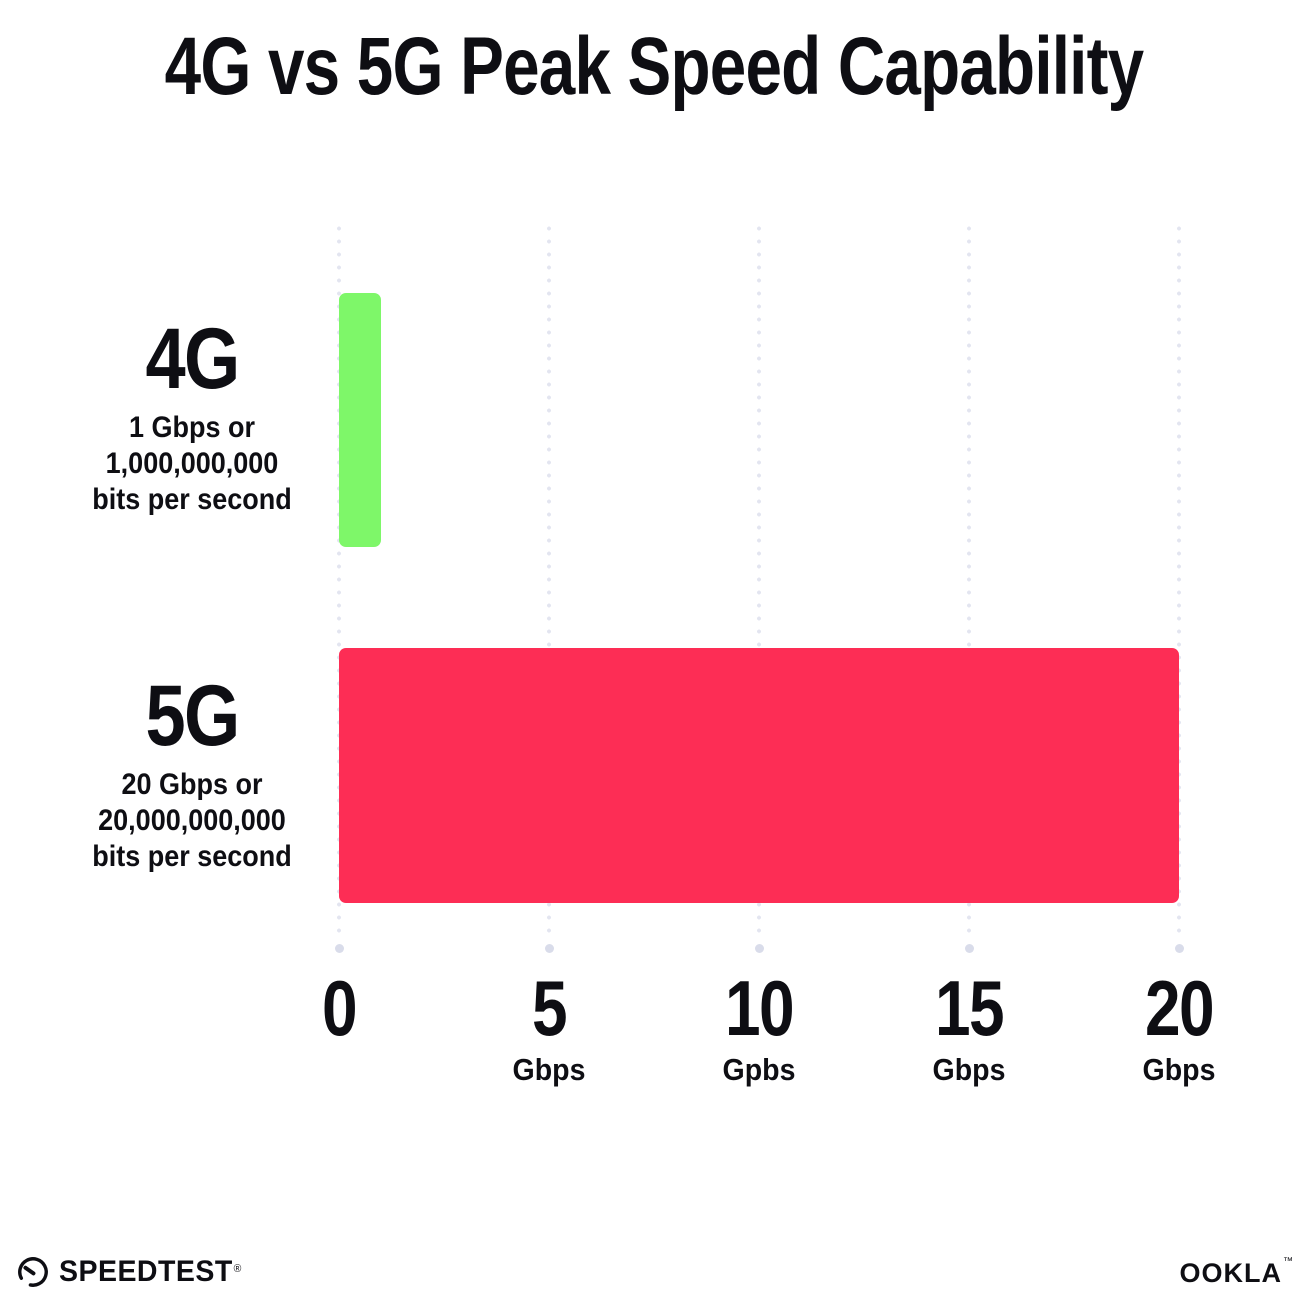 This screenshot has height=1315, width=1308. What do you see at coordinates (237, 1269) in the screenshot?
I see `registered-trademark-icon: ®` at bounding box center [237, 1269].